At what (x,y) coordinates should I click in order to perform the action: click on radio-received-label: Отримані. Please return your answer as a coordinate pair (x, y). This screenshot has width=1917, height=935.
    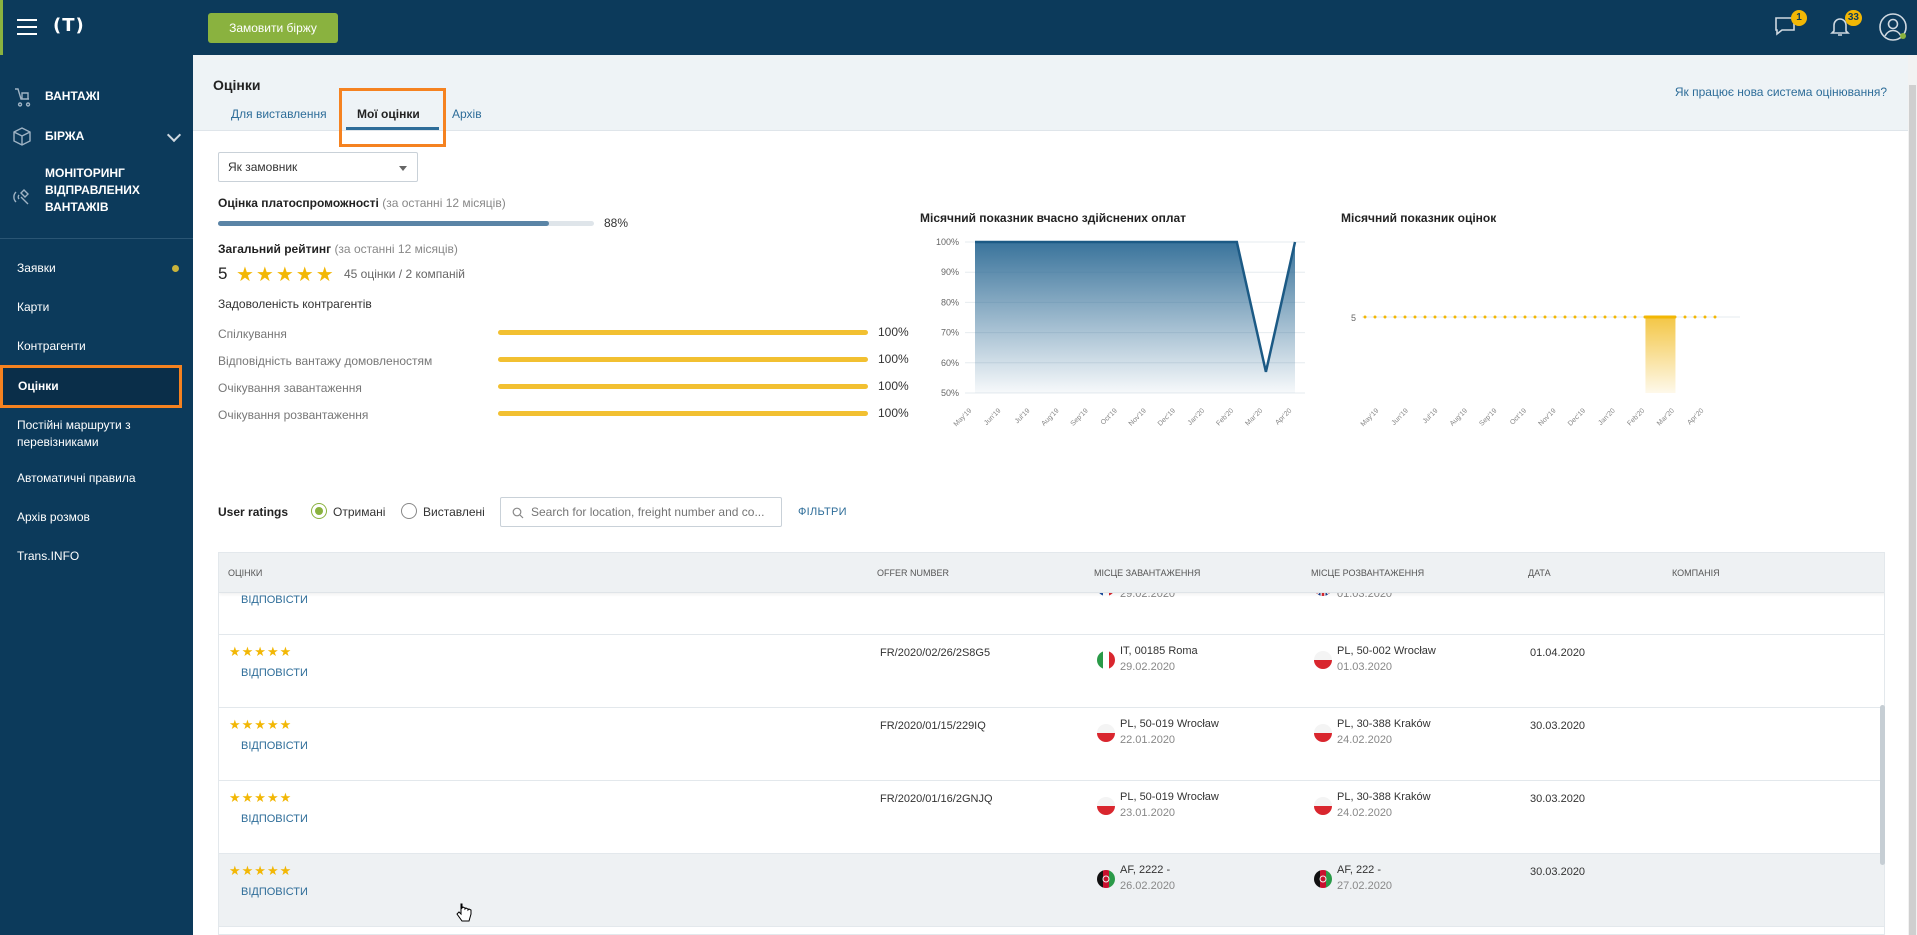
    Looking at the image, I should click on (359, 512).